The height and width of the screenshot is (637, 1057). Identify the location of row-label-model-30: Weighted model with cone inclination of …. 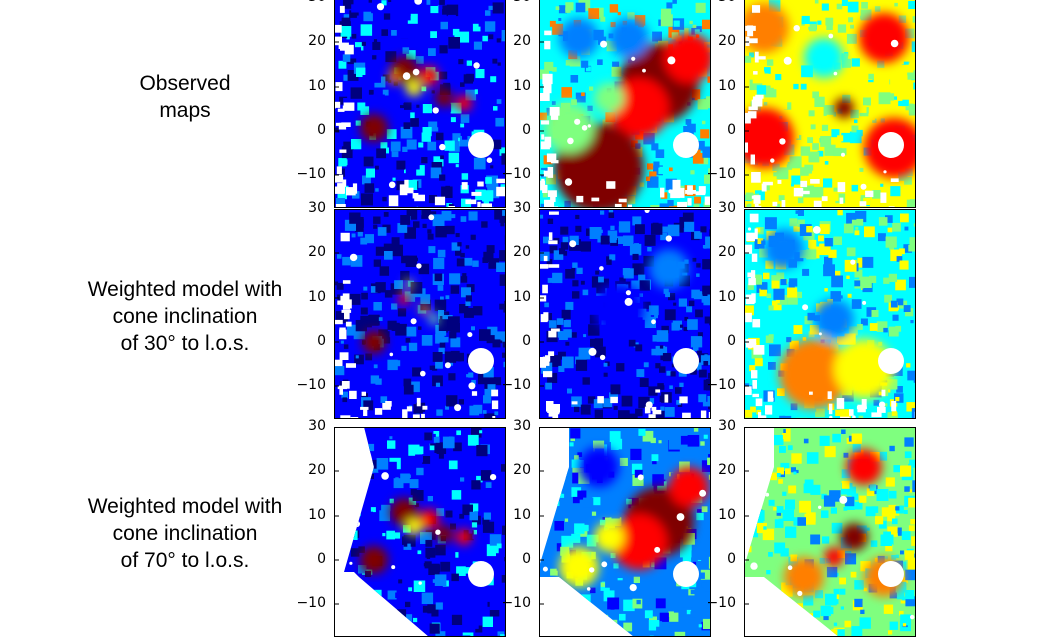
(185, 316).